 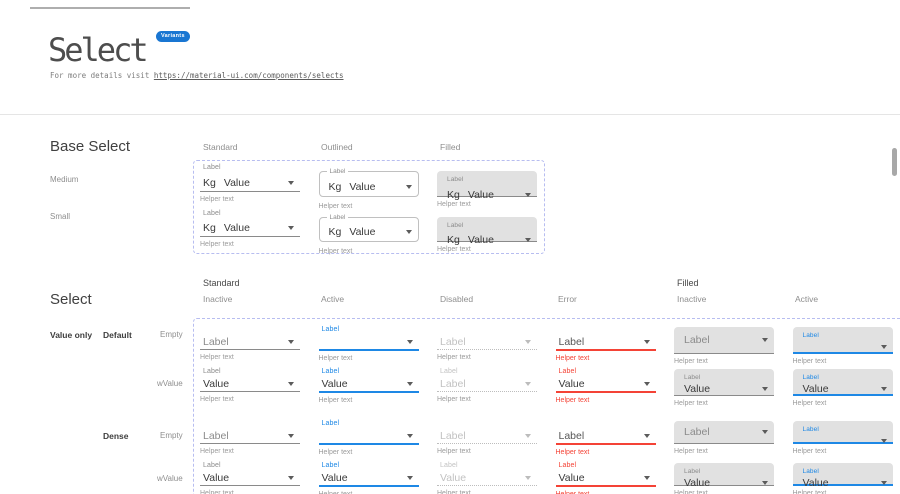 I want to click on select-standard-active: Label Helper text, so click(x=368, y=345).